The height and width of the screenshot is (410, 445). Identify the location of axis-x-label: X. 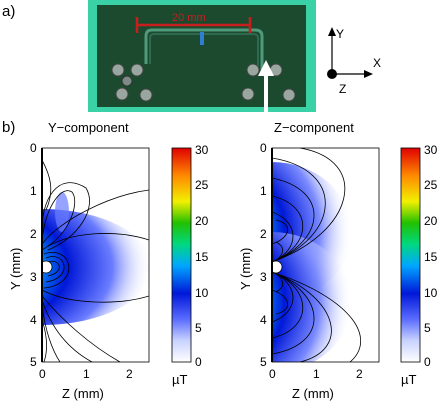
(377, 63).